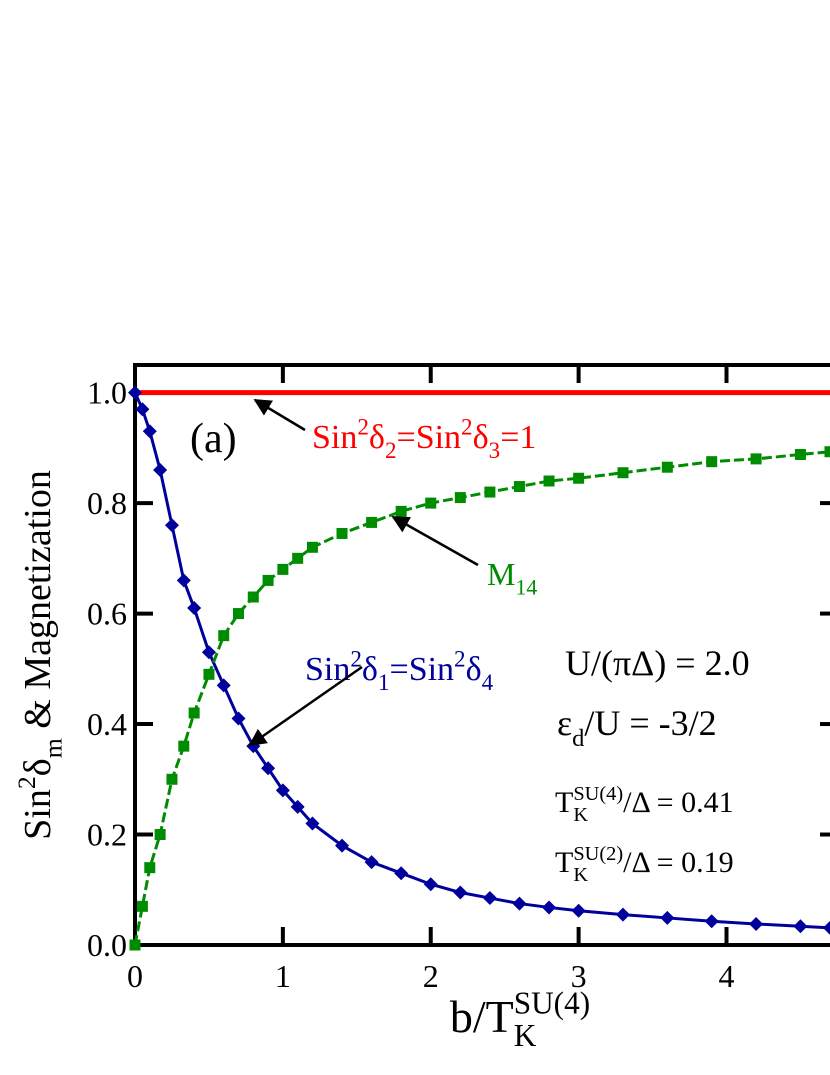 The image size is (830, 1075). I want to click on annotation: U/(πΔ) = 2.0, so click(657, 663).